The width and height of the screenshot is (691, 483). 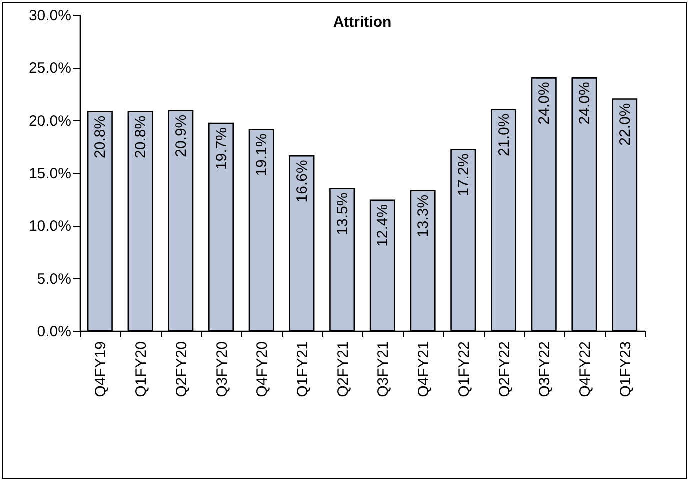 What do you see at coordinates (101, 370) in the screenshot?
I see `x-tick-label: Q4FY19` at bounding box center [101, 370].